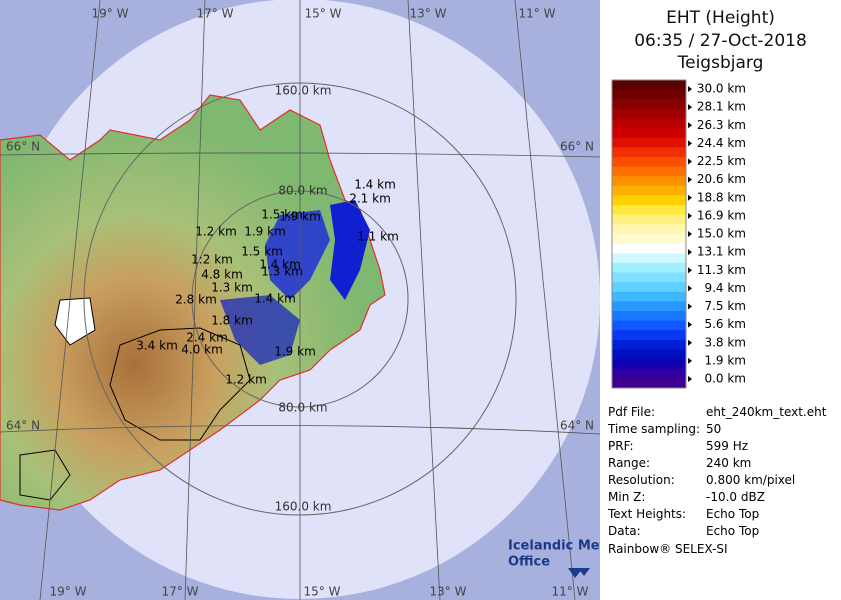 This screenshot has width=841, height=600. I want to click on colorbar-label: 11.3 km, so click(721, 270).